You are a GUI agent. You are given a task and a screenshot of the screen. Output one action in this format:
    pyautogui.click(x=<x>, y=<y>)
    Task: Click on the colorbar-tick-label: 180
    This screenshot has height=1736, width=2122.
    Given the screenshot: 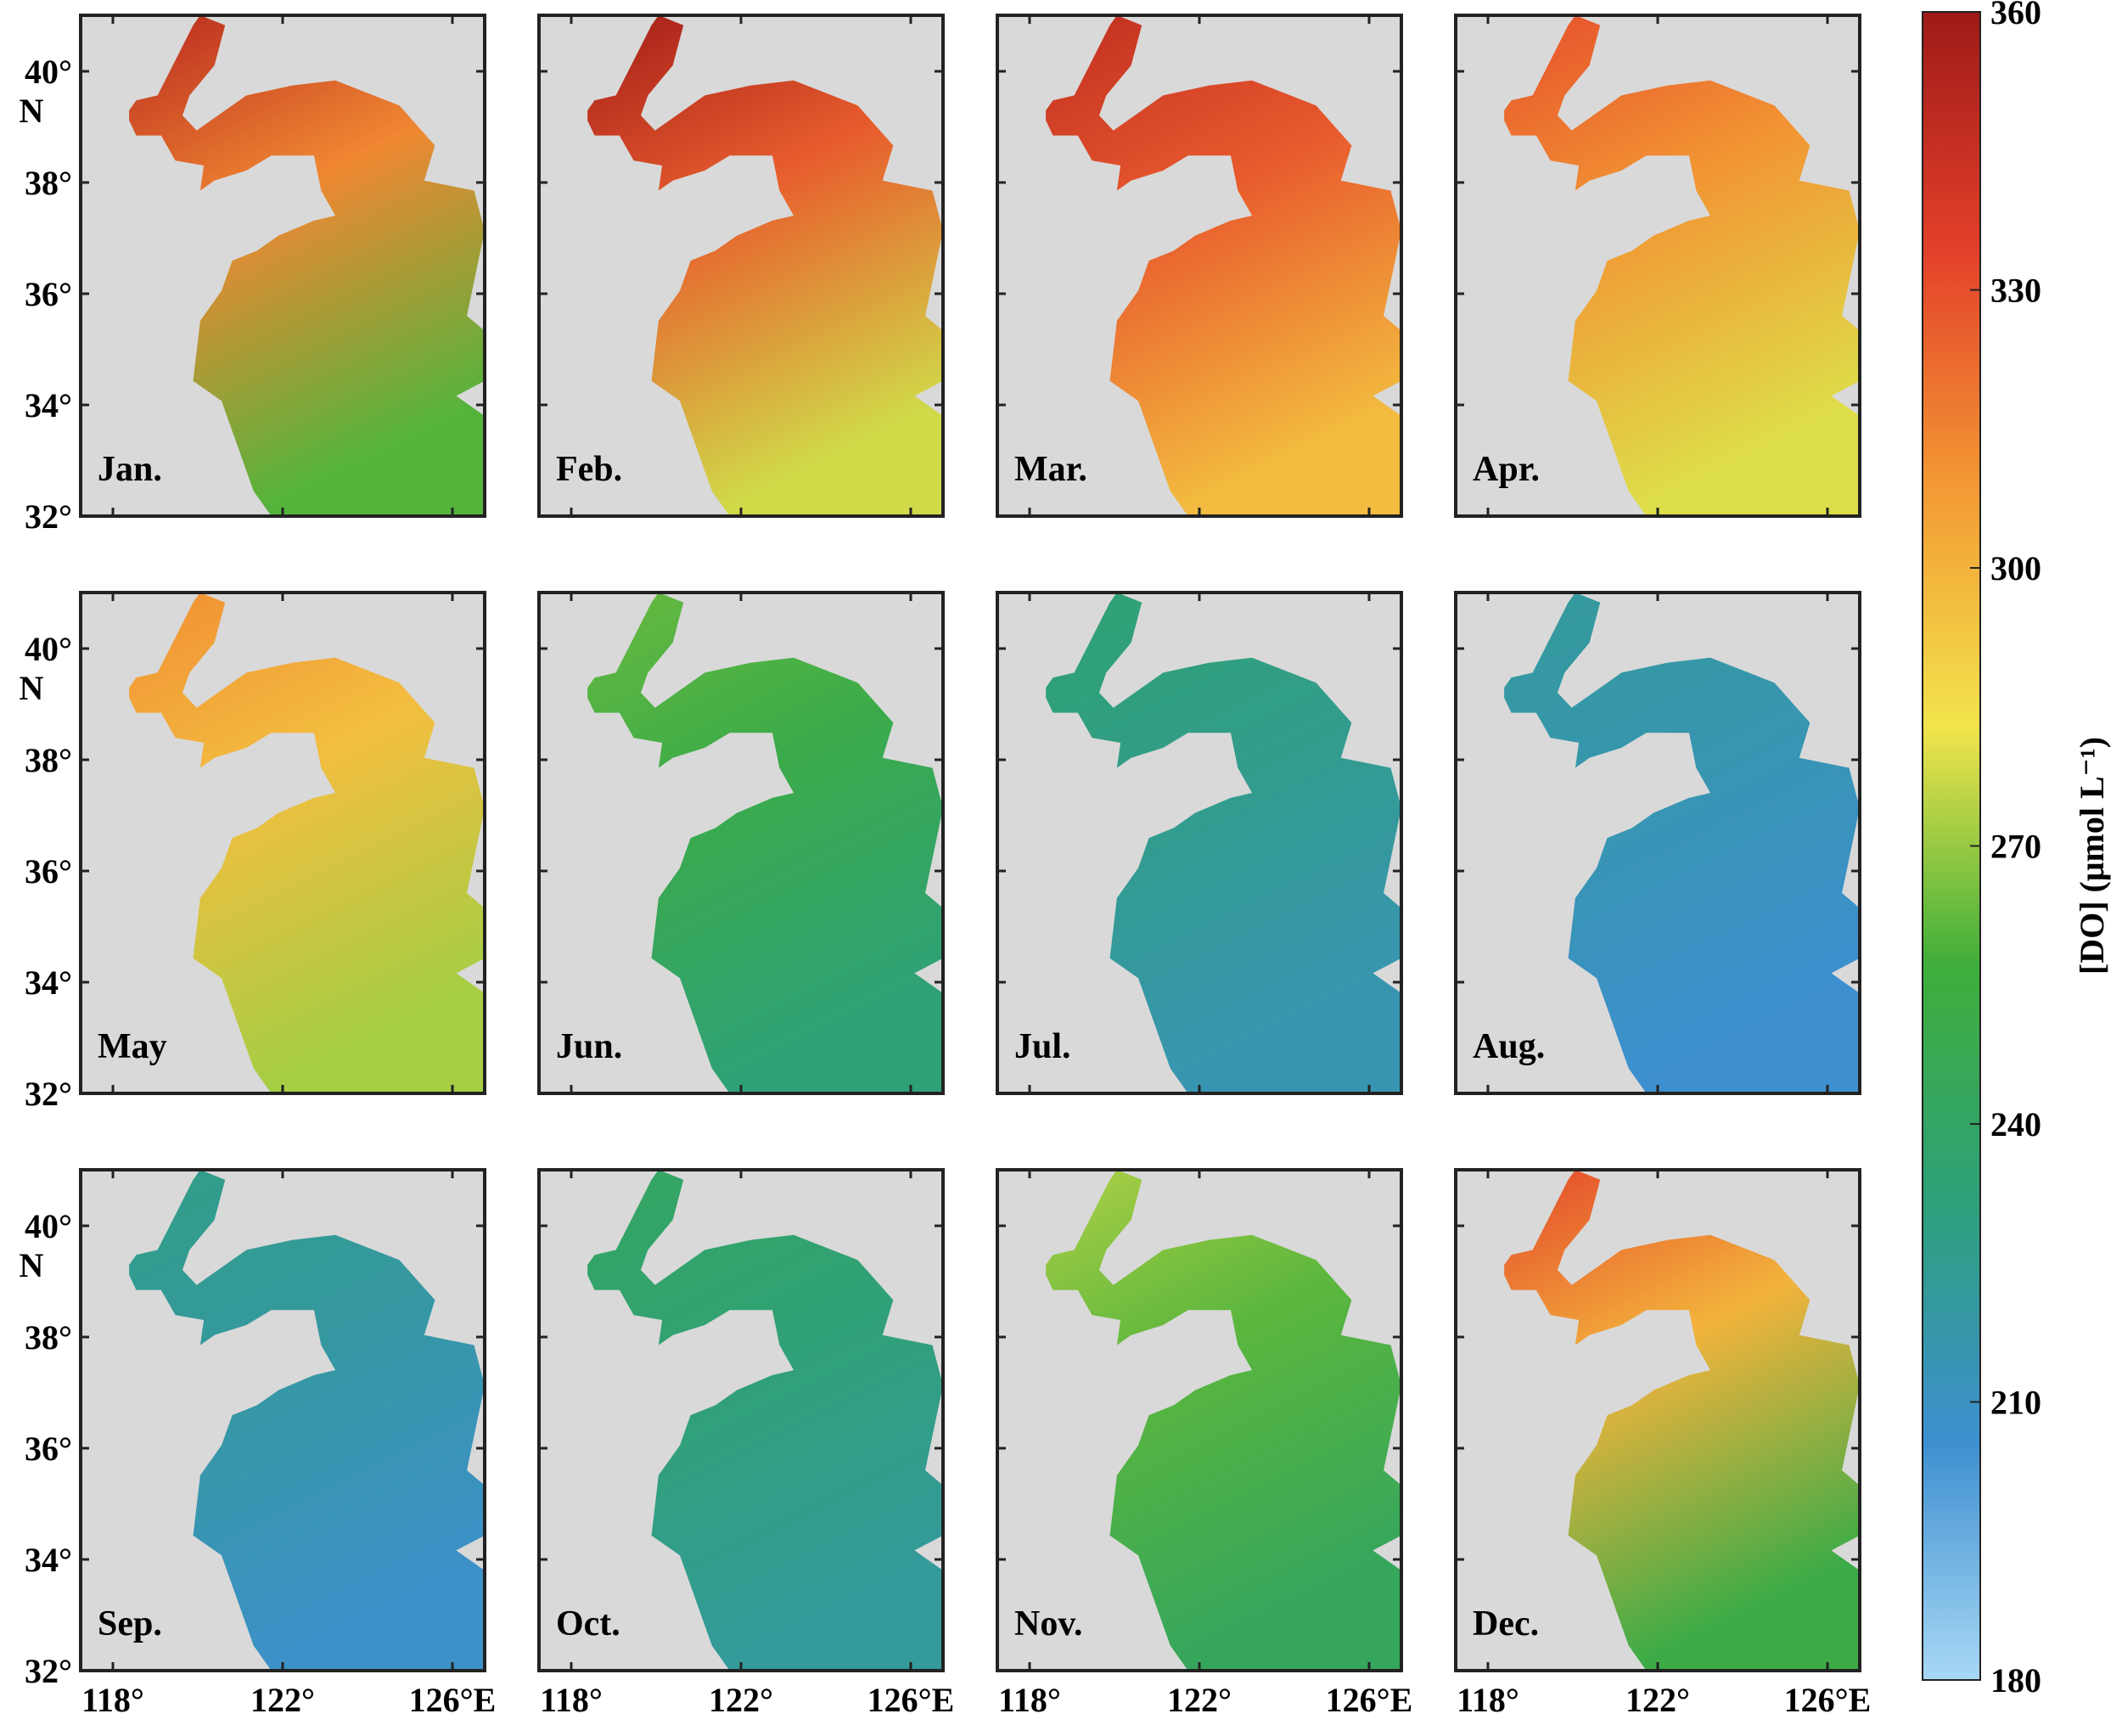 What is the action you would take?
    pyautogui.click(x=2015, y=1680)
    